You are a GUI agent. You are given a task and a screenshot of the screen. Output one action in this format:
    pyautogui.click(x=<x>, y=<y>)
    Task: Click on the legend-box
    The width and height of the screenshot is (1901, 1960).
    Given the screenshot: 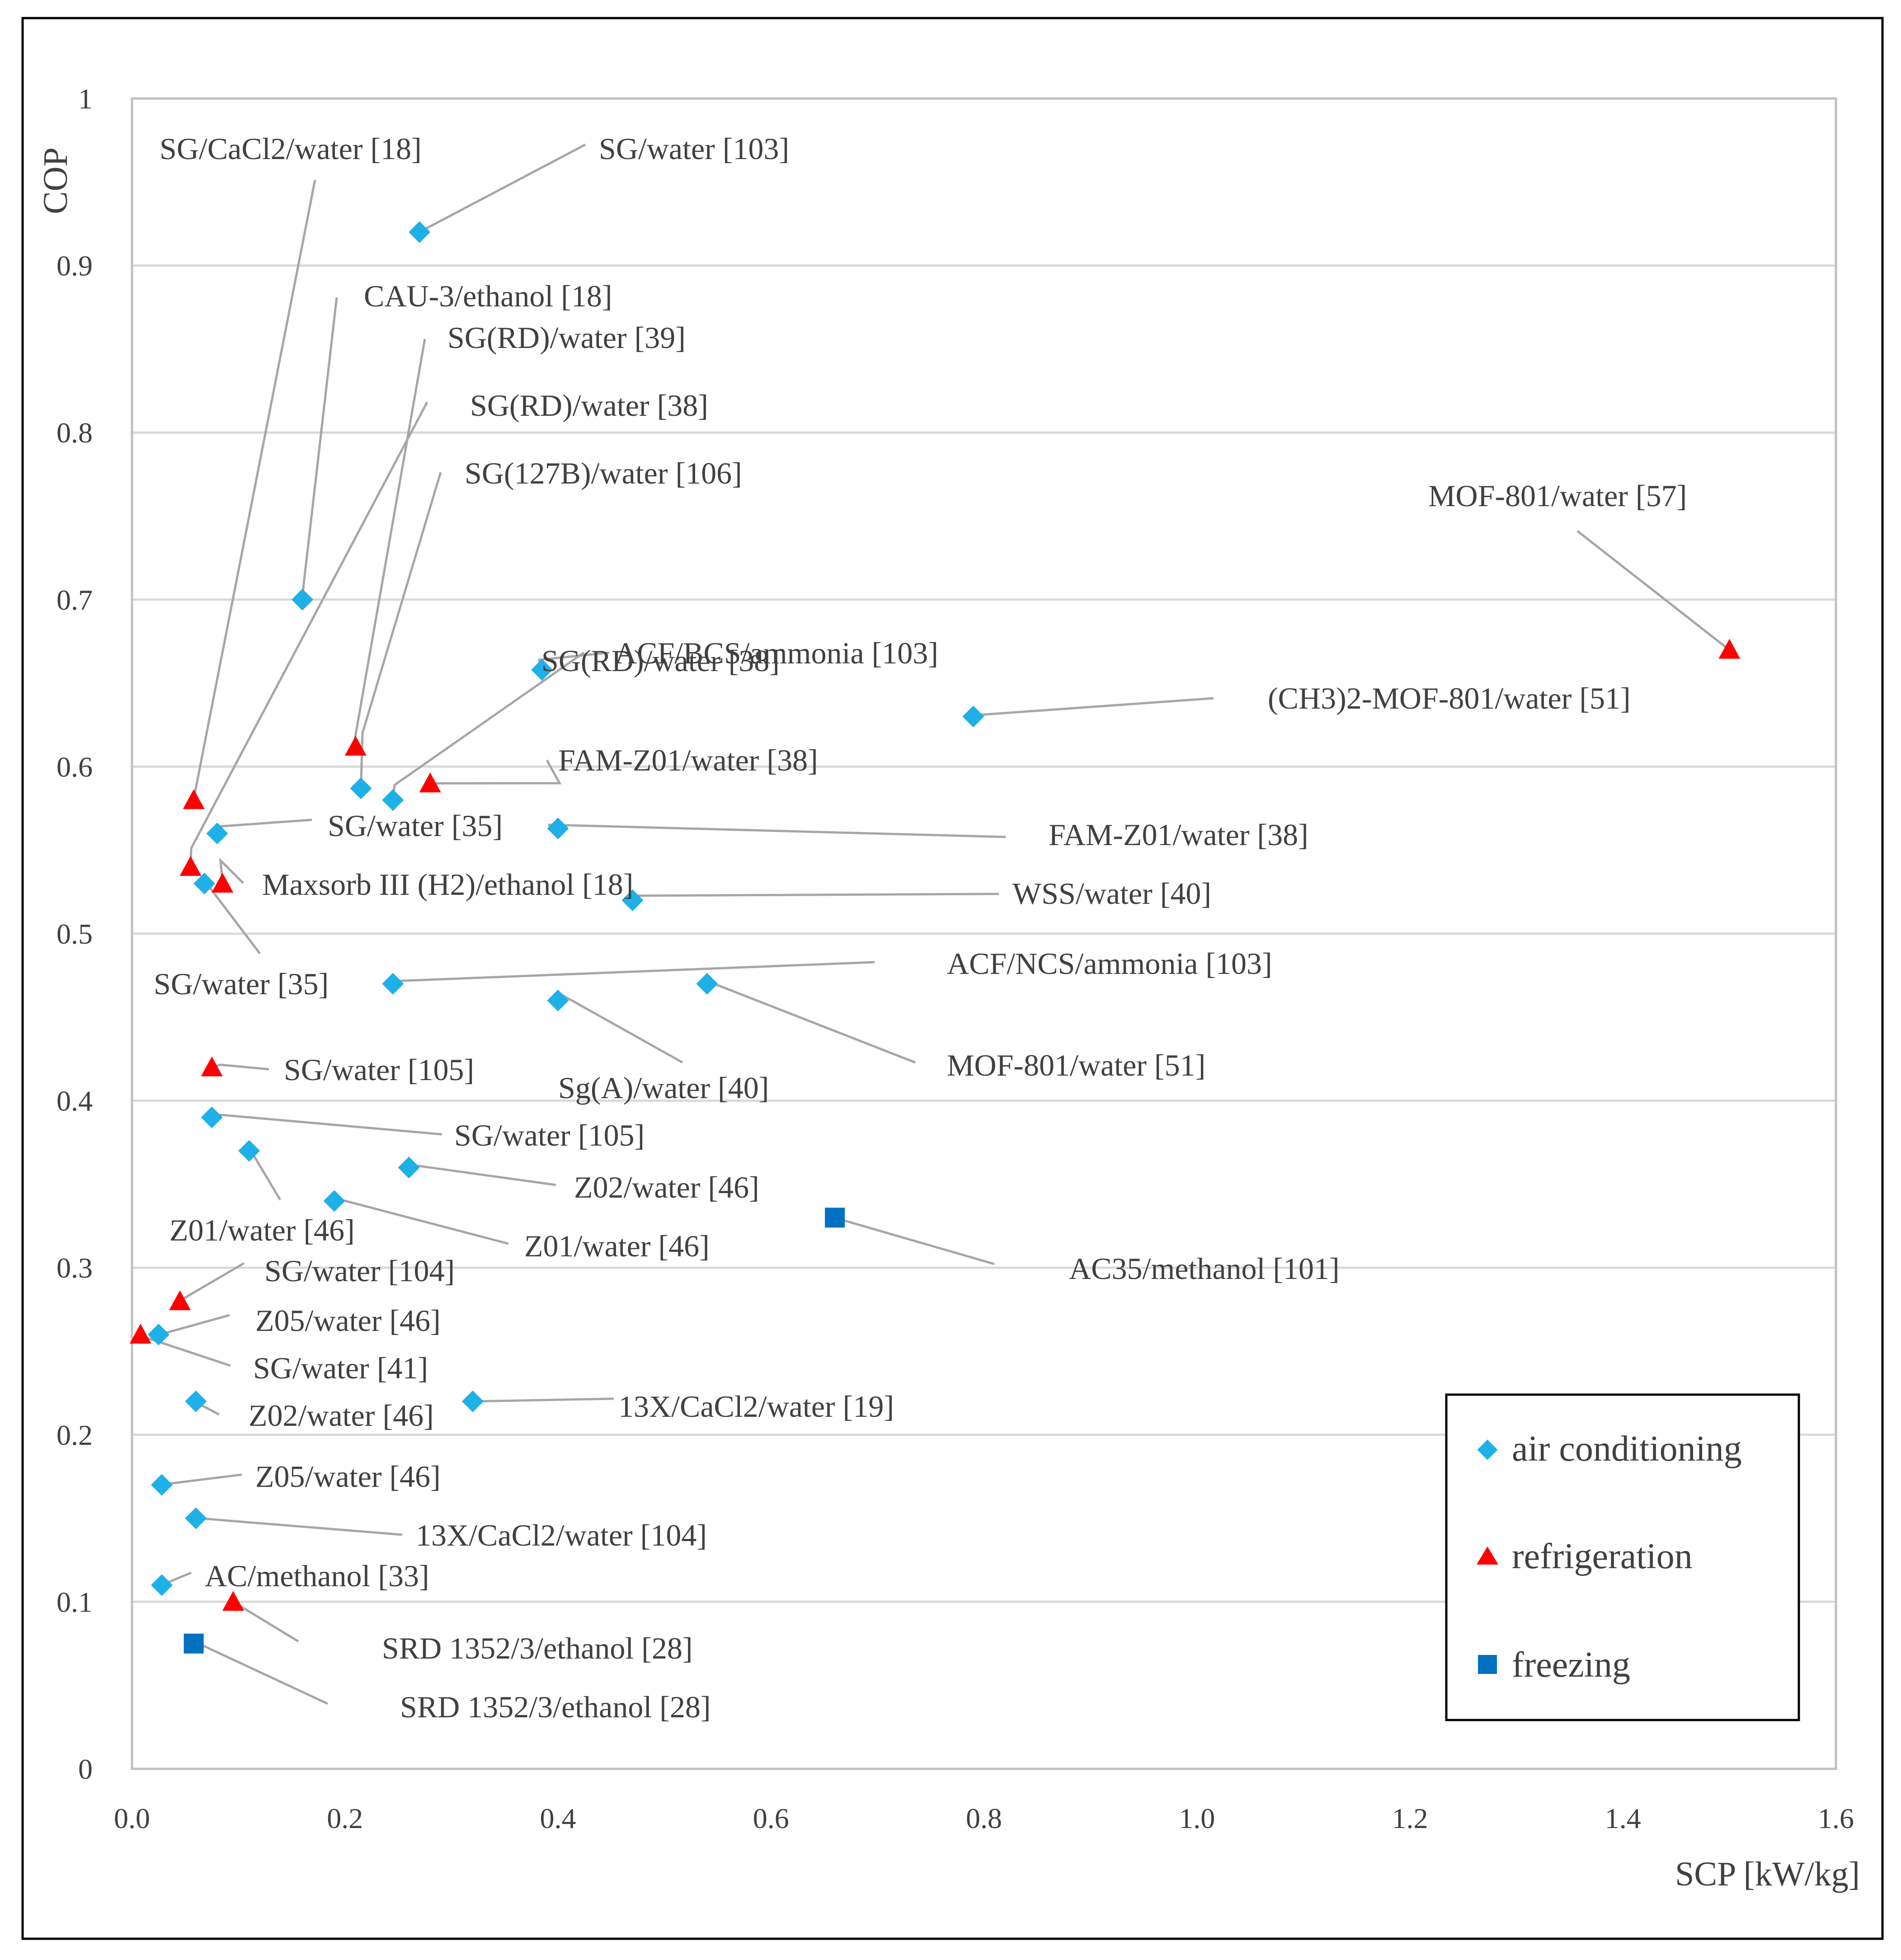 What is the action you would take?
    pyautogui.click(x=1622, y=1557)
    